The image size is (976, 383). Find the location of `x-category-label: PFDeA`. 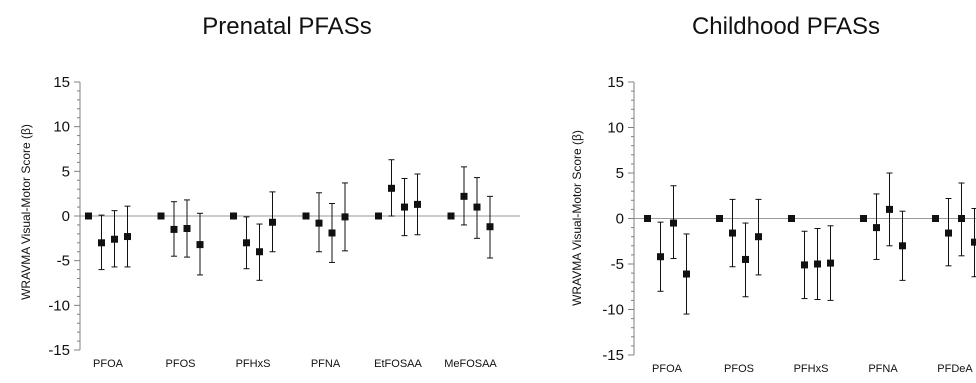

x-category-label: PFDeA is located at coordinates (955, 369).